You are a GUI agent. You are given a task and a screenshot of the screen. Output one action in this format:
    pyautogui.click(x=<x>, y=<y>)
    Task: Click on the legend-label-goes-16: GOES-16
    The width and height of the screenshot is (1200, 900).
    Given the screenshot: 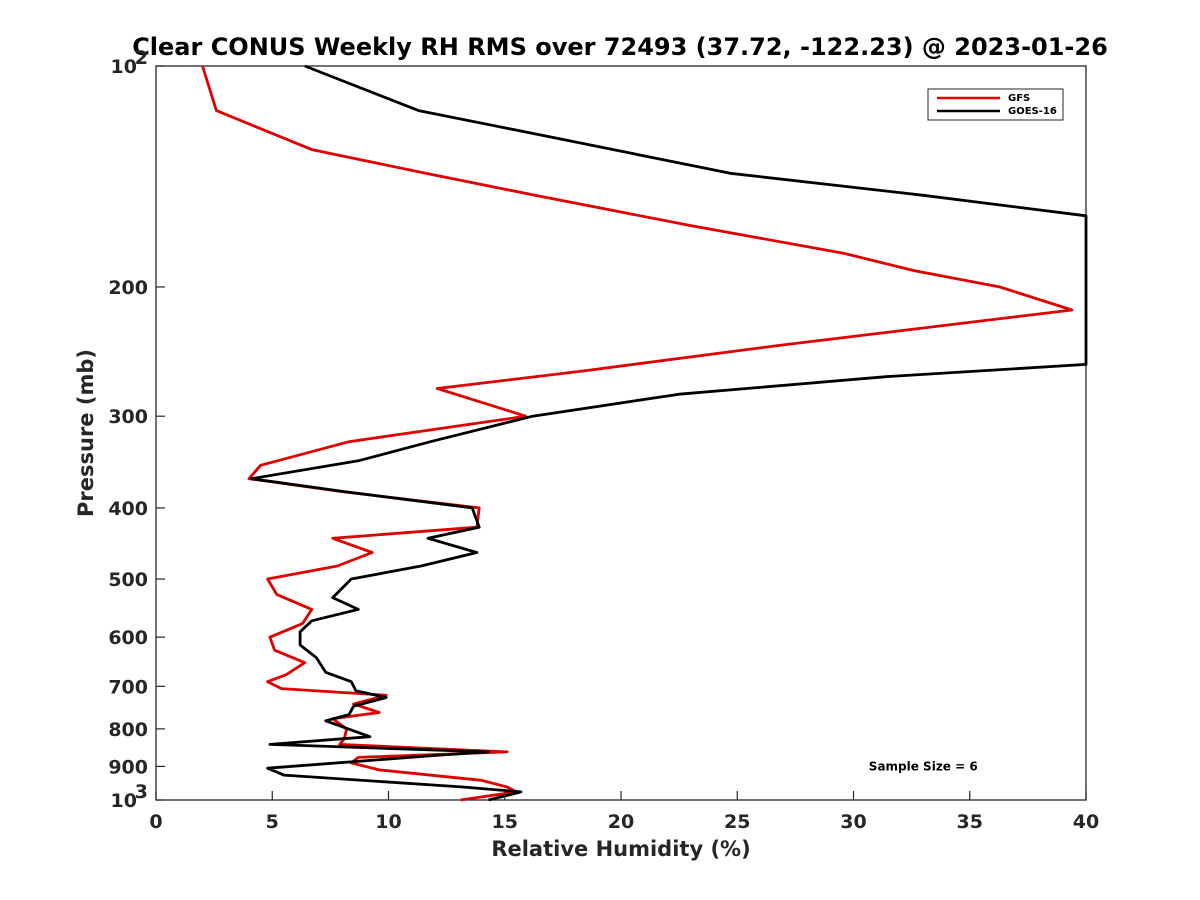 What is the action you would take?
    pyautogui.click(x=1032, y=111)
    